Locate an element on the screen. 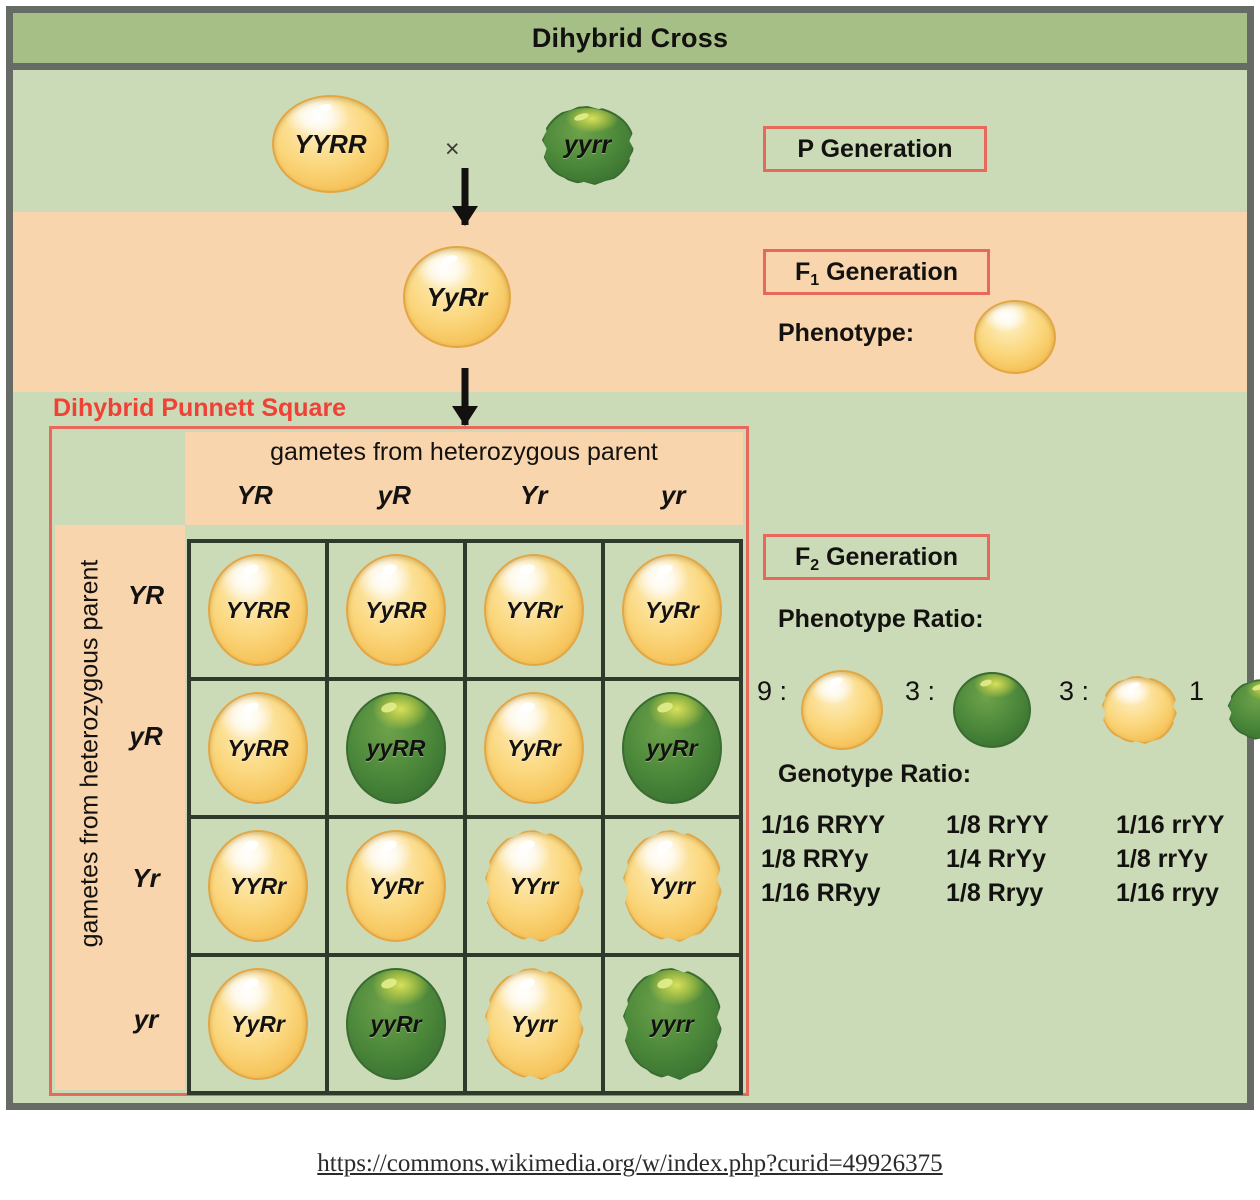 The height and width of the screenshot is (1200, 1260). f1-generation-tag-label: F1 Generation is located at coordinates (876, 273).